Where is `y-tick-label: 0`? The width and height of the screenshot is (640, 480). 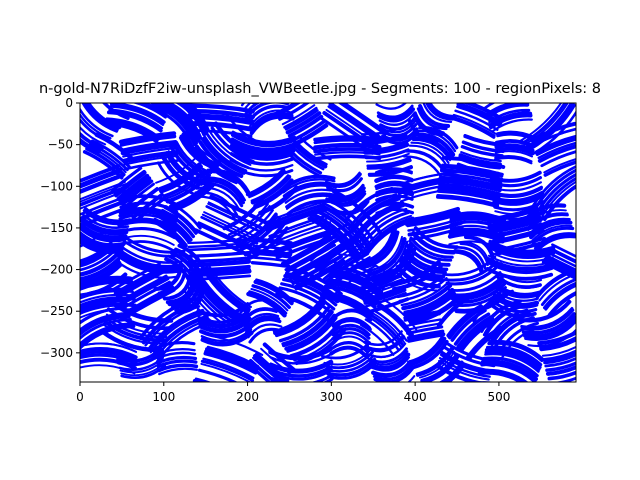
y-tick-label: 0 is located at coordinates (69, 103).